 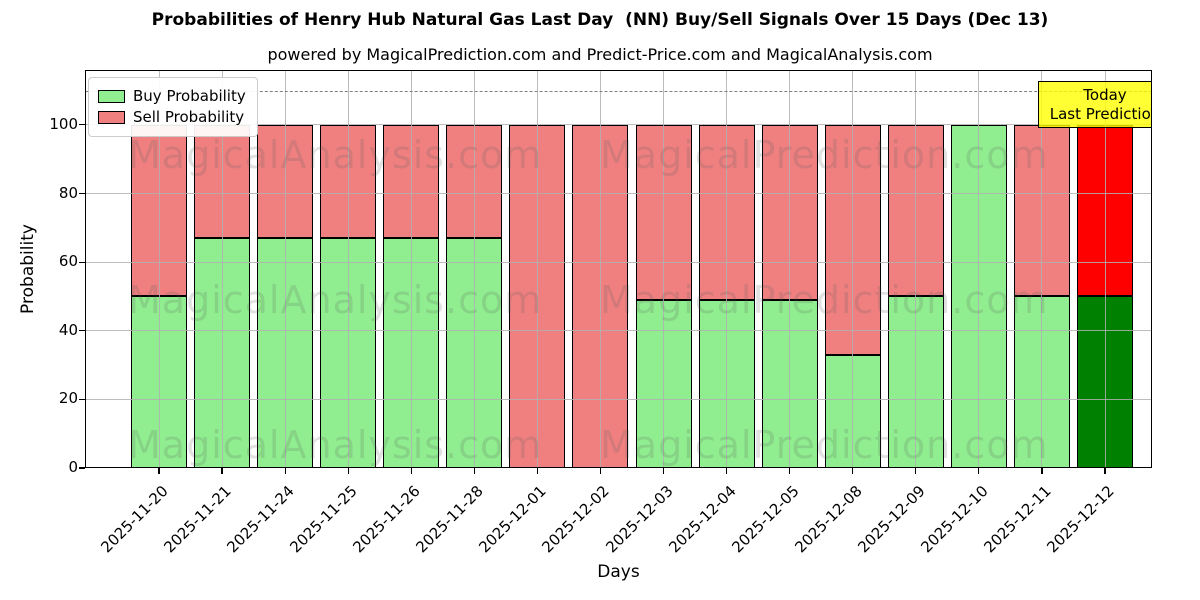 I want to click on y-tick-label: 60, so click(x=68, y=261).